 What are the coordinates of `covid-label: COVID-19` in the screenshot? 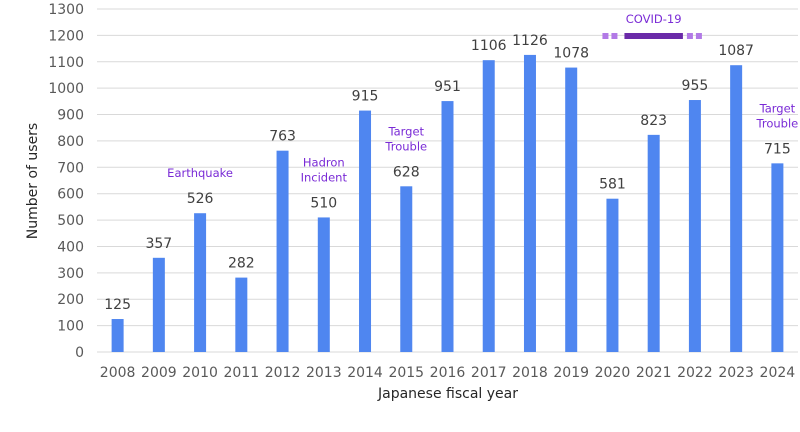 It's located at (654, 19).